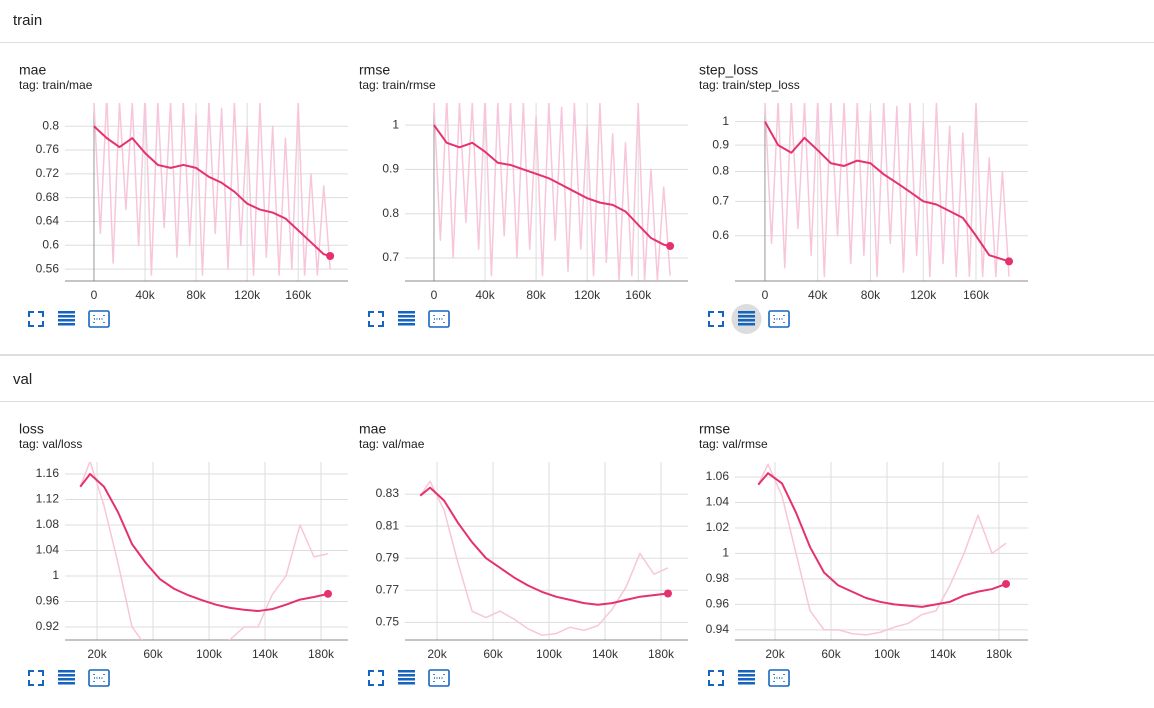  Describe the element at coordinates (56, 85) in the screenshot. I see `chart-subtitle: tag: train/mae` at that location.